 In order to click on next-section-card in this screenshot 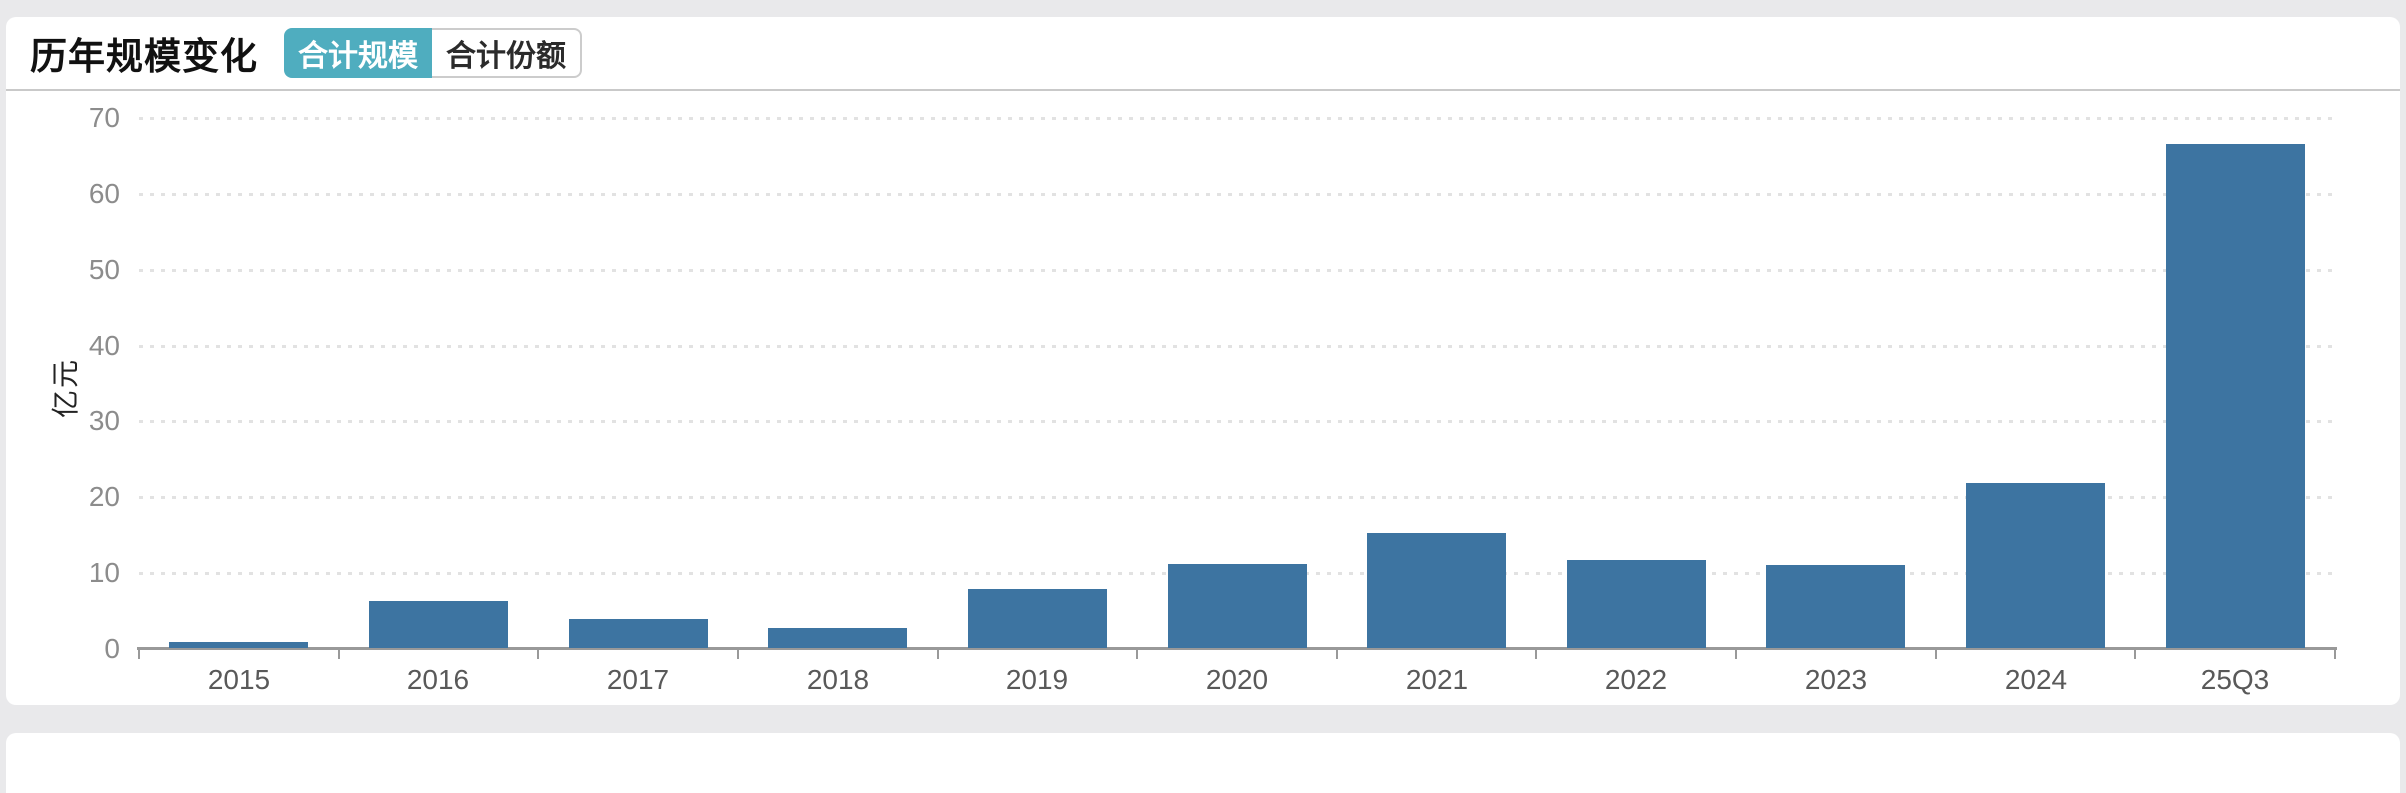, I will do `click(1203, 763)`.